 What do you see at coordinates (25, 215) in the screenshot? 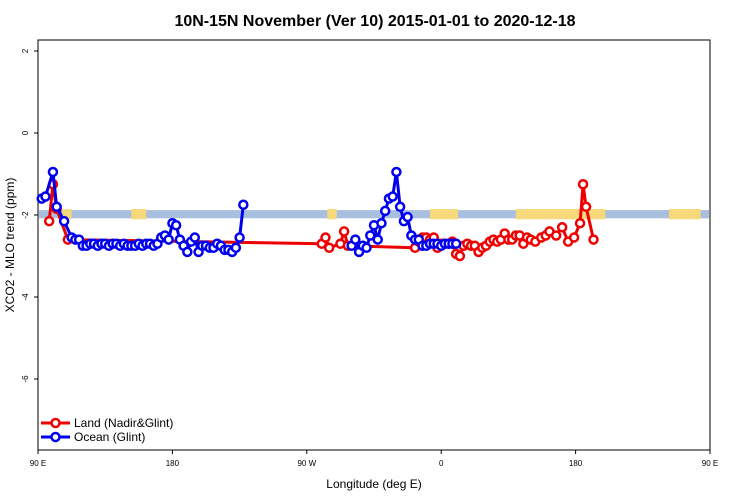
I see `y-tick-label: -2` at bounding box center [25, 215].